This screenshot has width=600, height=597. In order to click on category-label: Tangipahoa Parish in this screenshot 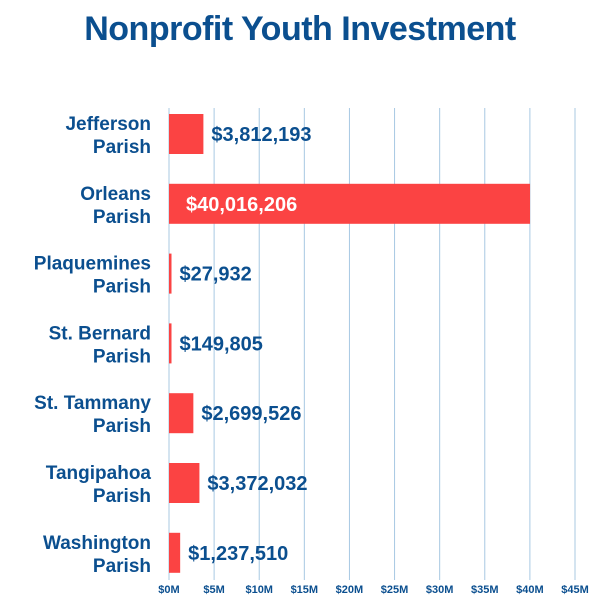, I will do `click(99, 485)`.